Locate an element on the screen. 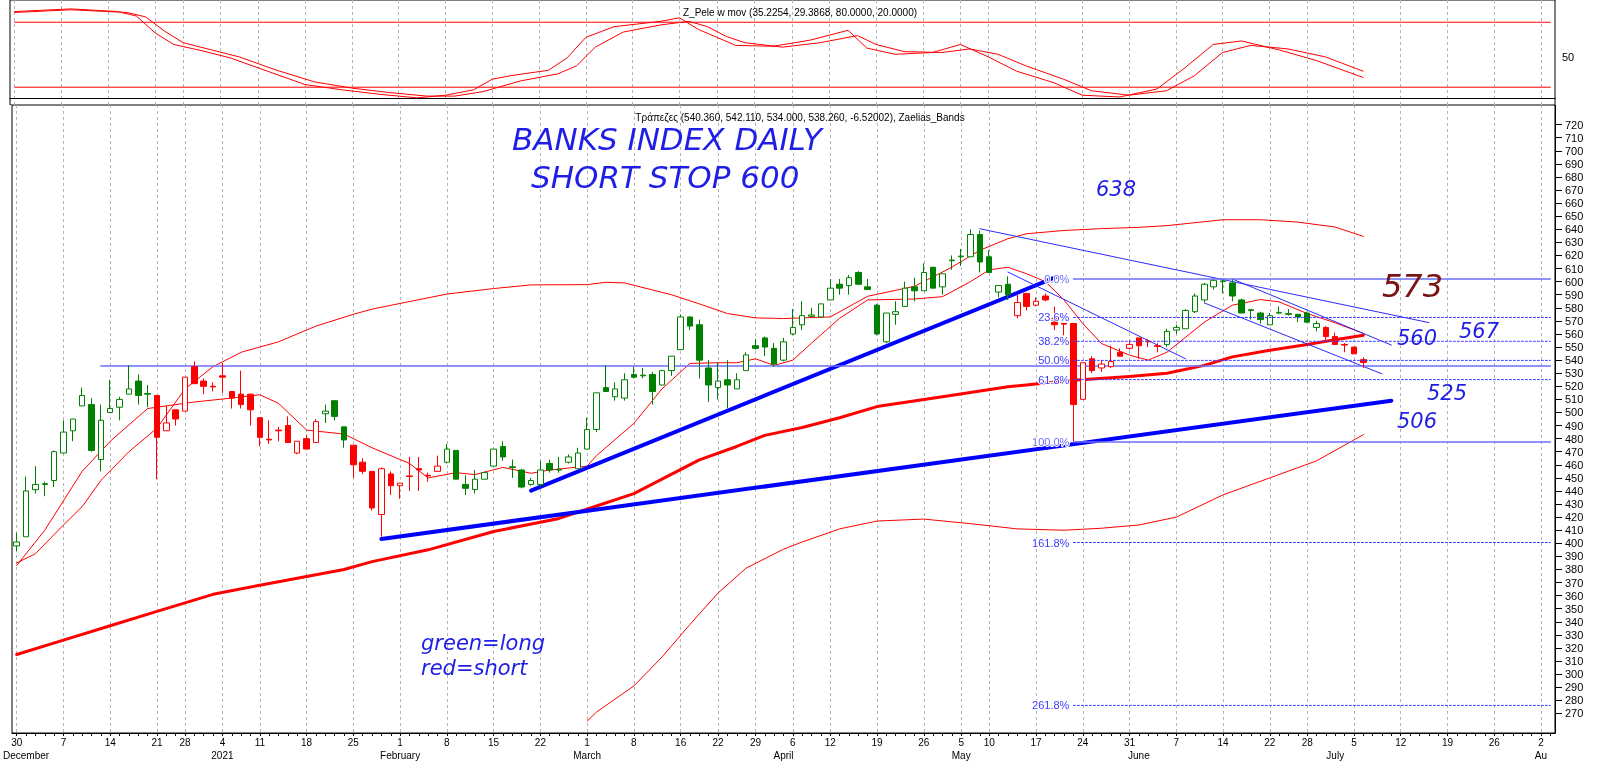 The width and height of the screenshot is (1600, 764). annotation: 560 is located at coordinates (1417, 337).